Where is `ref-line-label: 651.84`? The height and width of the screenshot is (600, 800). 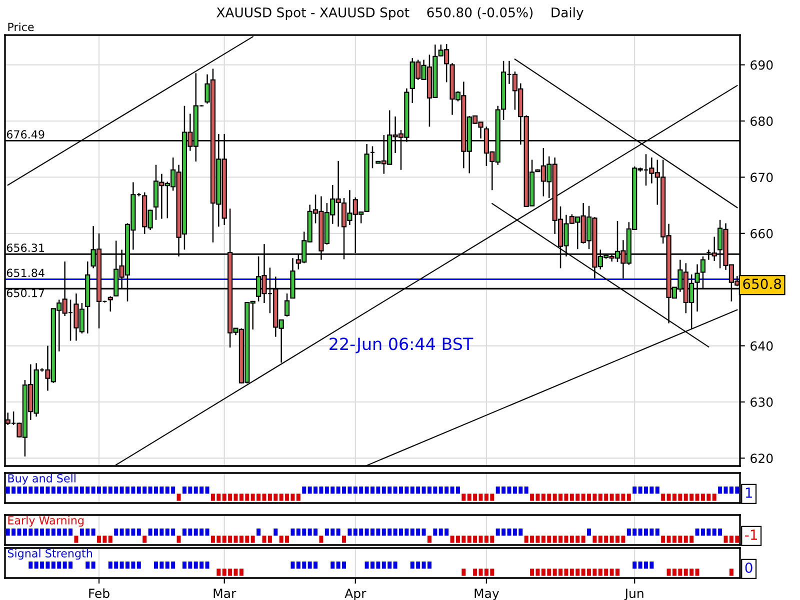 ref-line-label: 651.84 is located at coordinates (25, 273).